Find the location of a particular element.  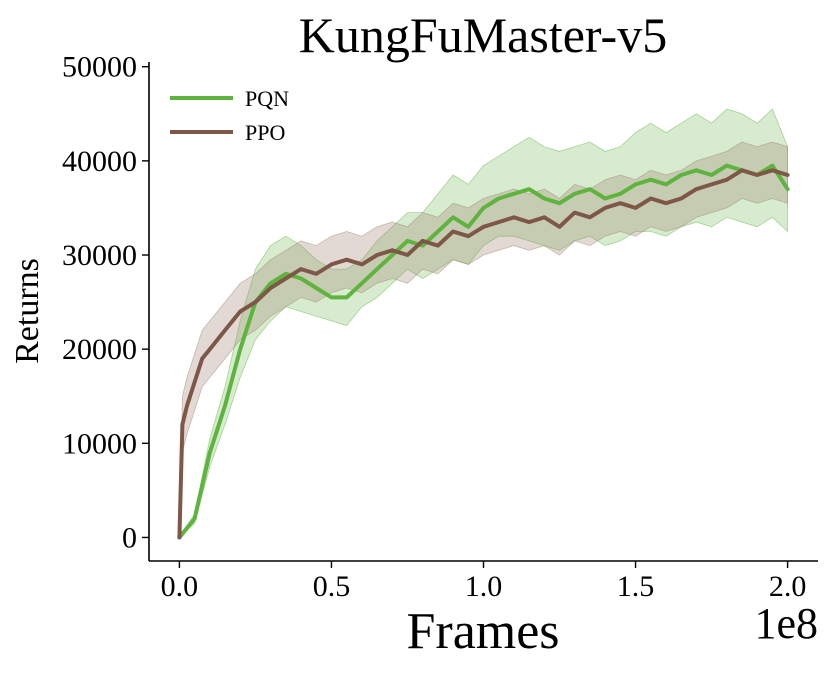

y-tick-label: 40000 is located at coordinates (99, 161).